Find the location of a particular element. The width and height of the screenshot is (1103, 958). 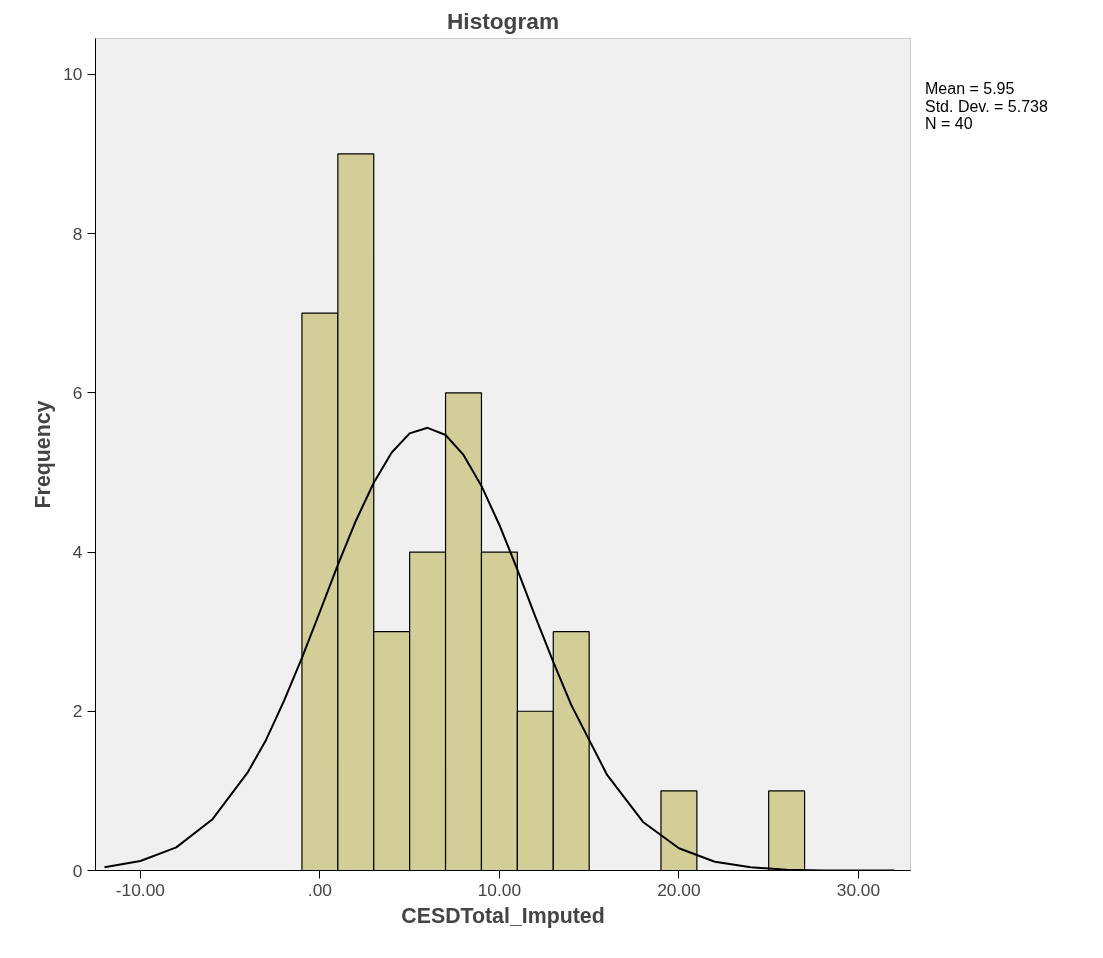

y-tick-label: 6 is located at coordinates (77, 392).